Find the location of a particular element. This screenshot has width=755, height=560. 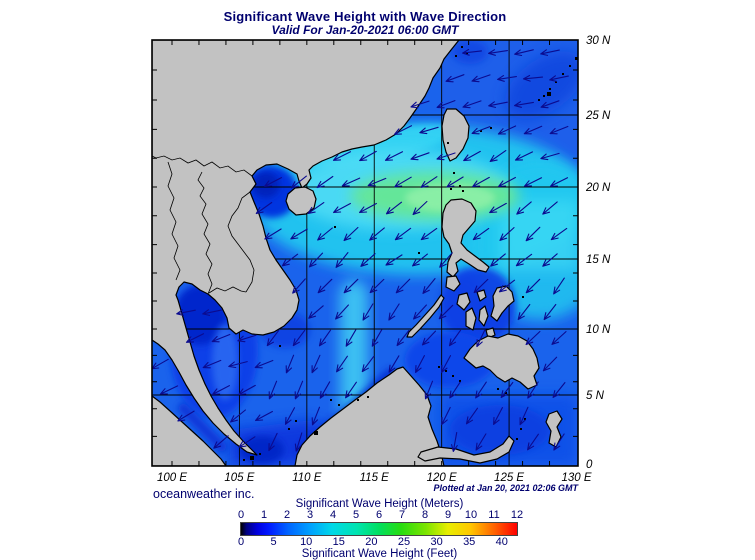

feet-tick-label: 20 is located at coordinates (371, 542).